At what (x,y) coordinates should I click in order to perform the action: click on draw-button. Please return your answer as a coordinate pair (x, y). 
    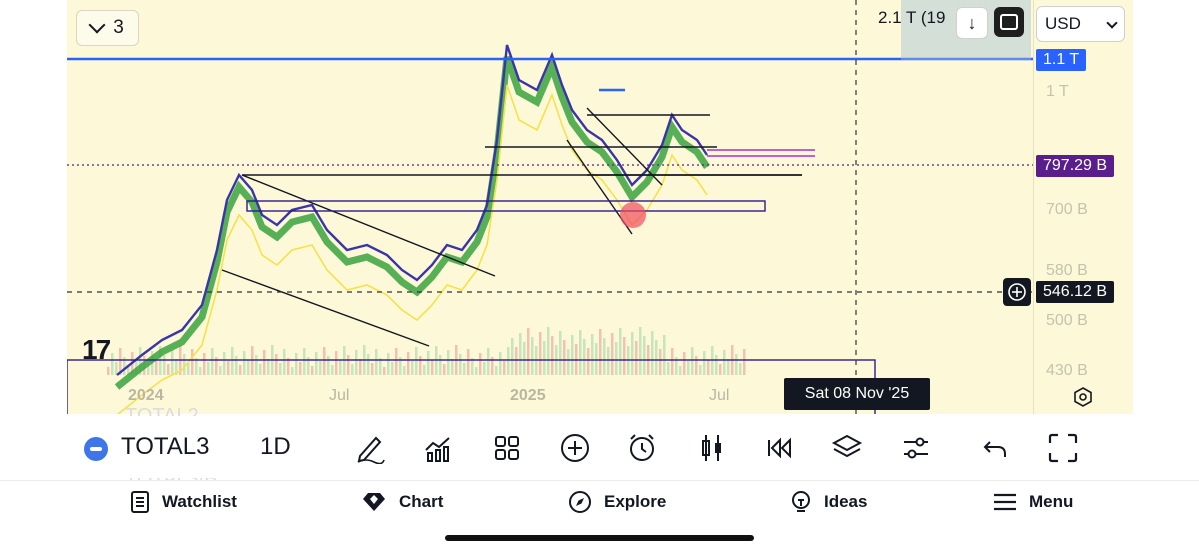
    Looking at the image, I should click on (370, 448).